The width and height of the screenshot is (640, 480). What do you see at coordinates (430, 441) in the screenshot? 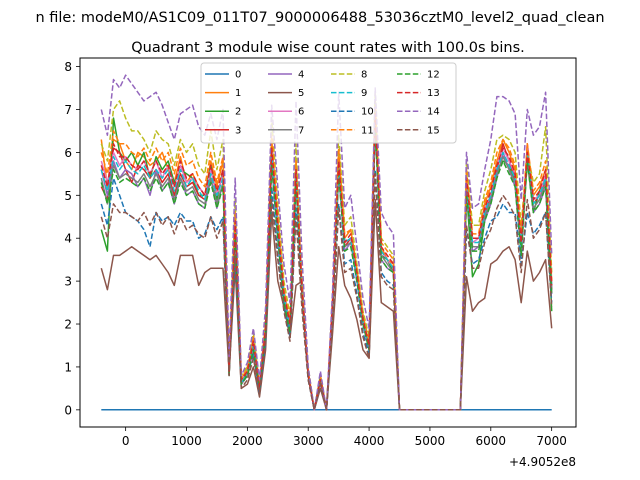
I see `x-tick-label: 5000` at bounding box center [430, 441].